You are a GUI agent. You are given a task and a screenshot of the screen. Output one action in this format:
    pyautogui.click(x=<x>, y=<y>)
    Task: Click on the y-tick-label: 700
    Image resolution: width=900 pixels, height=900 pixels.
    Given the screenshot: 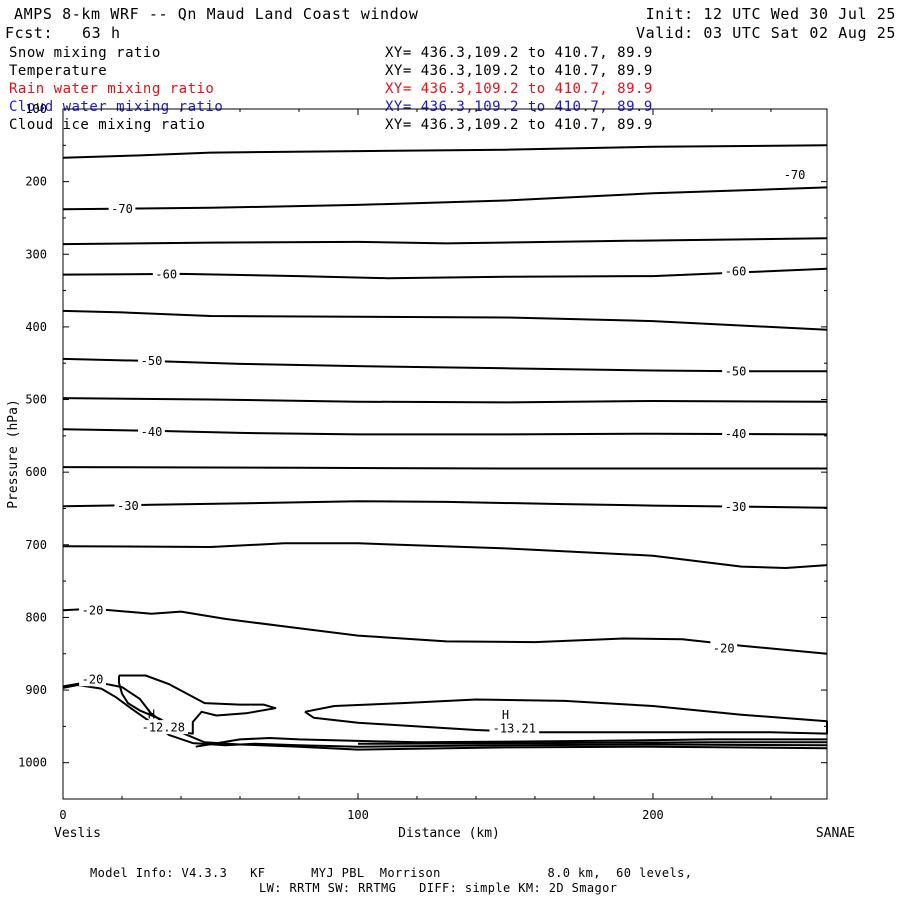 What is the action you would take?
    pyautogui.click(x=36, y=545)
    